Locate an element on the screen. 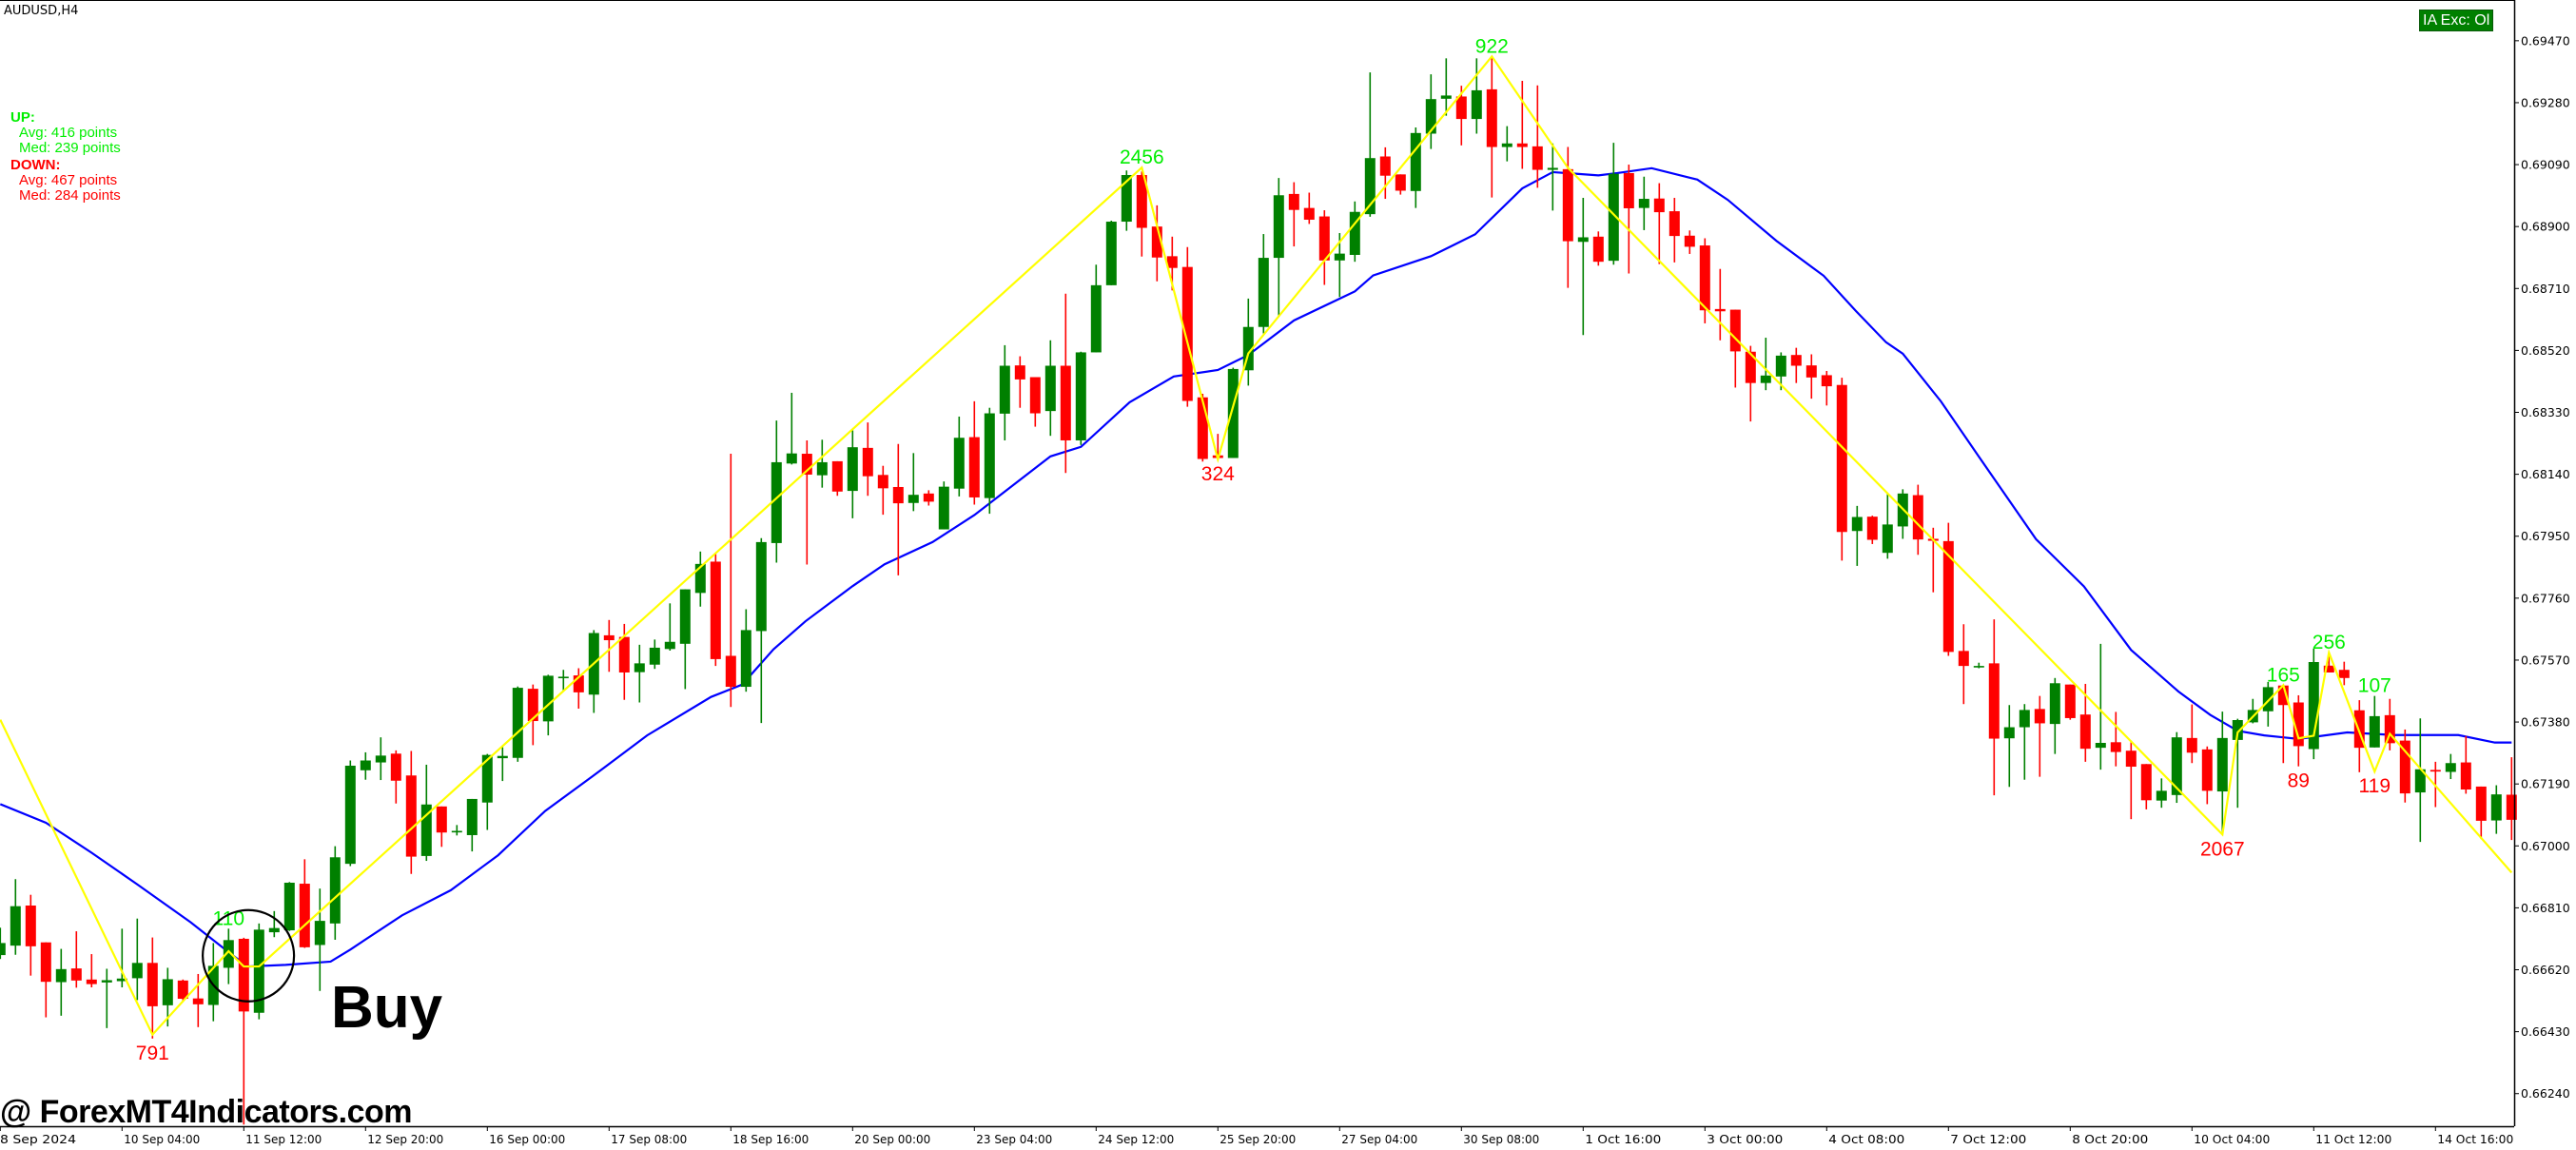  time-tick-label: 23 Sep 04:00 is located at coordinates (1014, 1139).